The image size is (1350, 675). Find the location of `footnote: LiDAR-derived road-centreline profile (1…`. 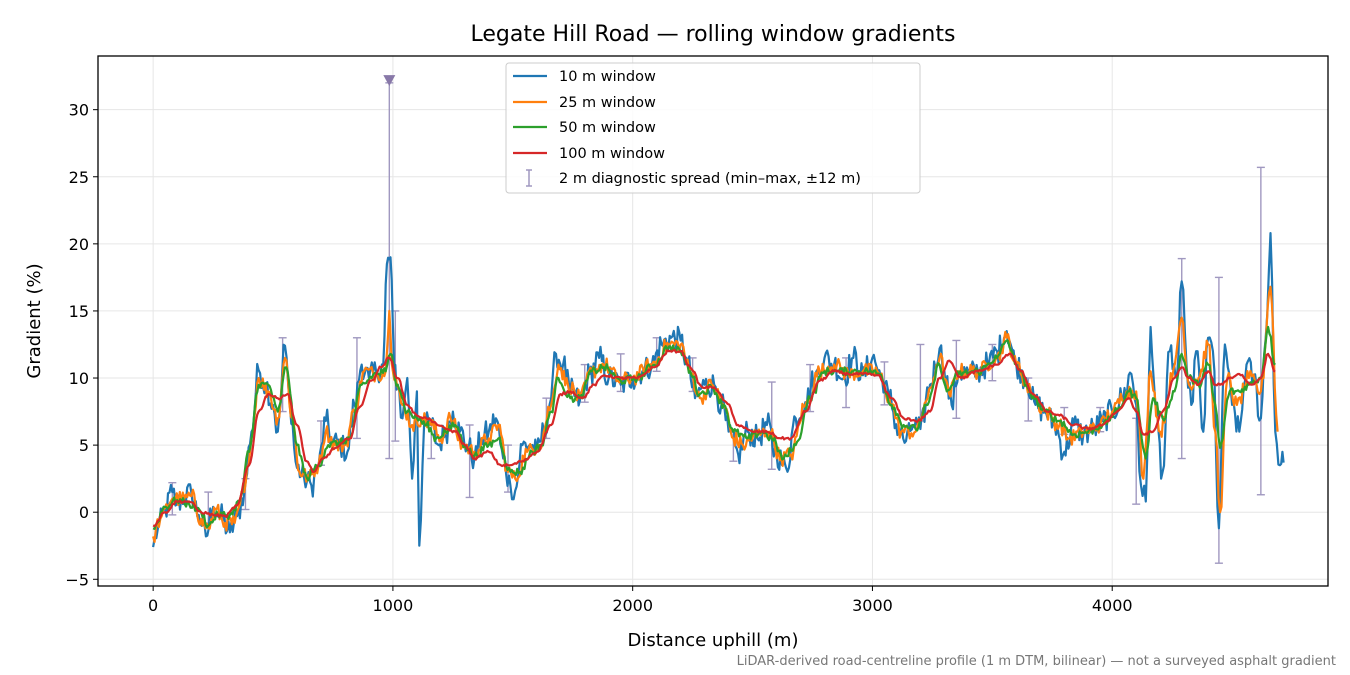

footnote: LiDAR-derived road-centreline profile (1… is located at coordinates (1036, 661).